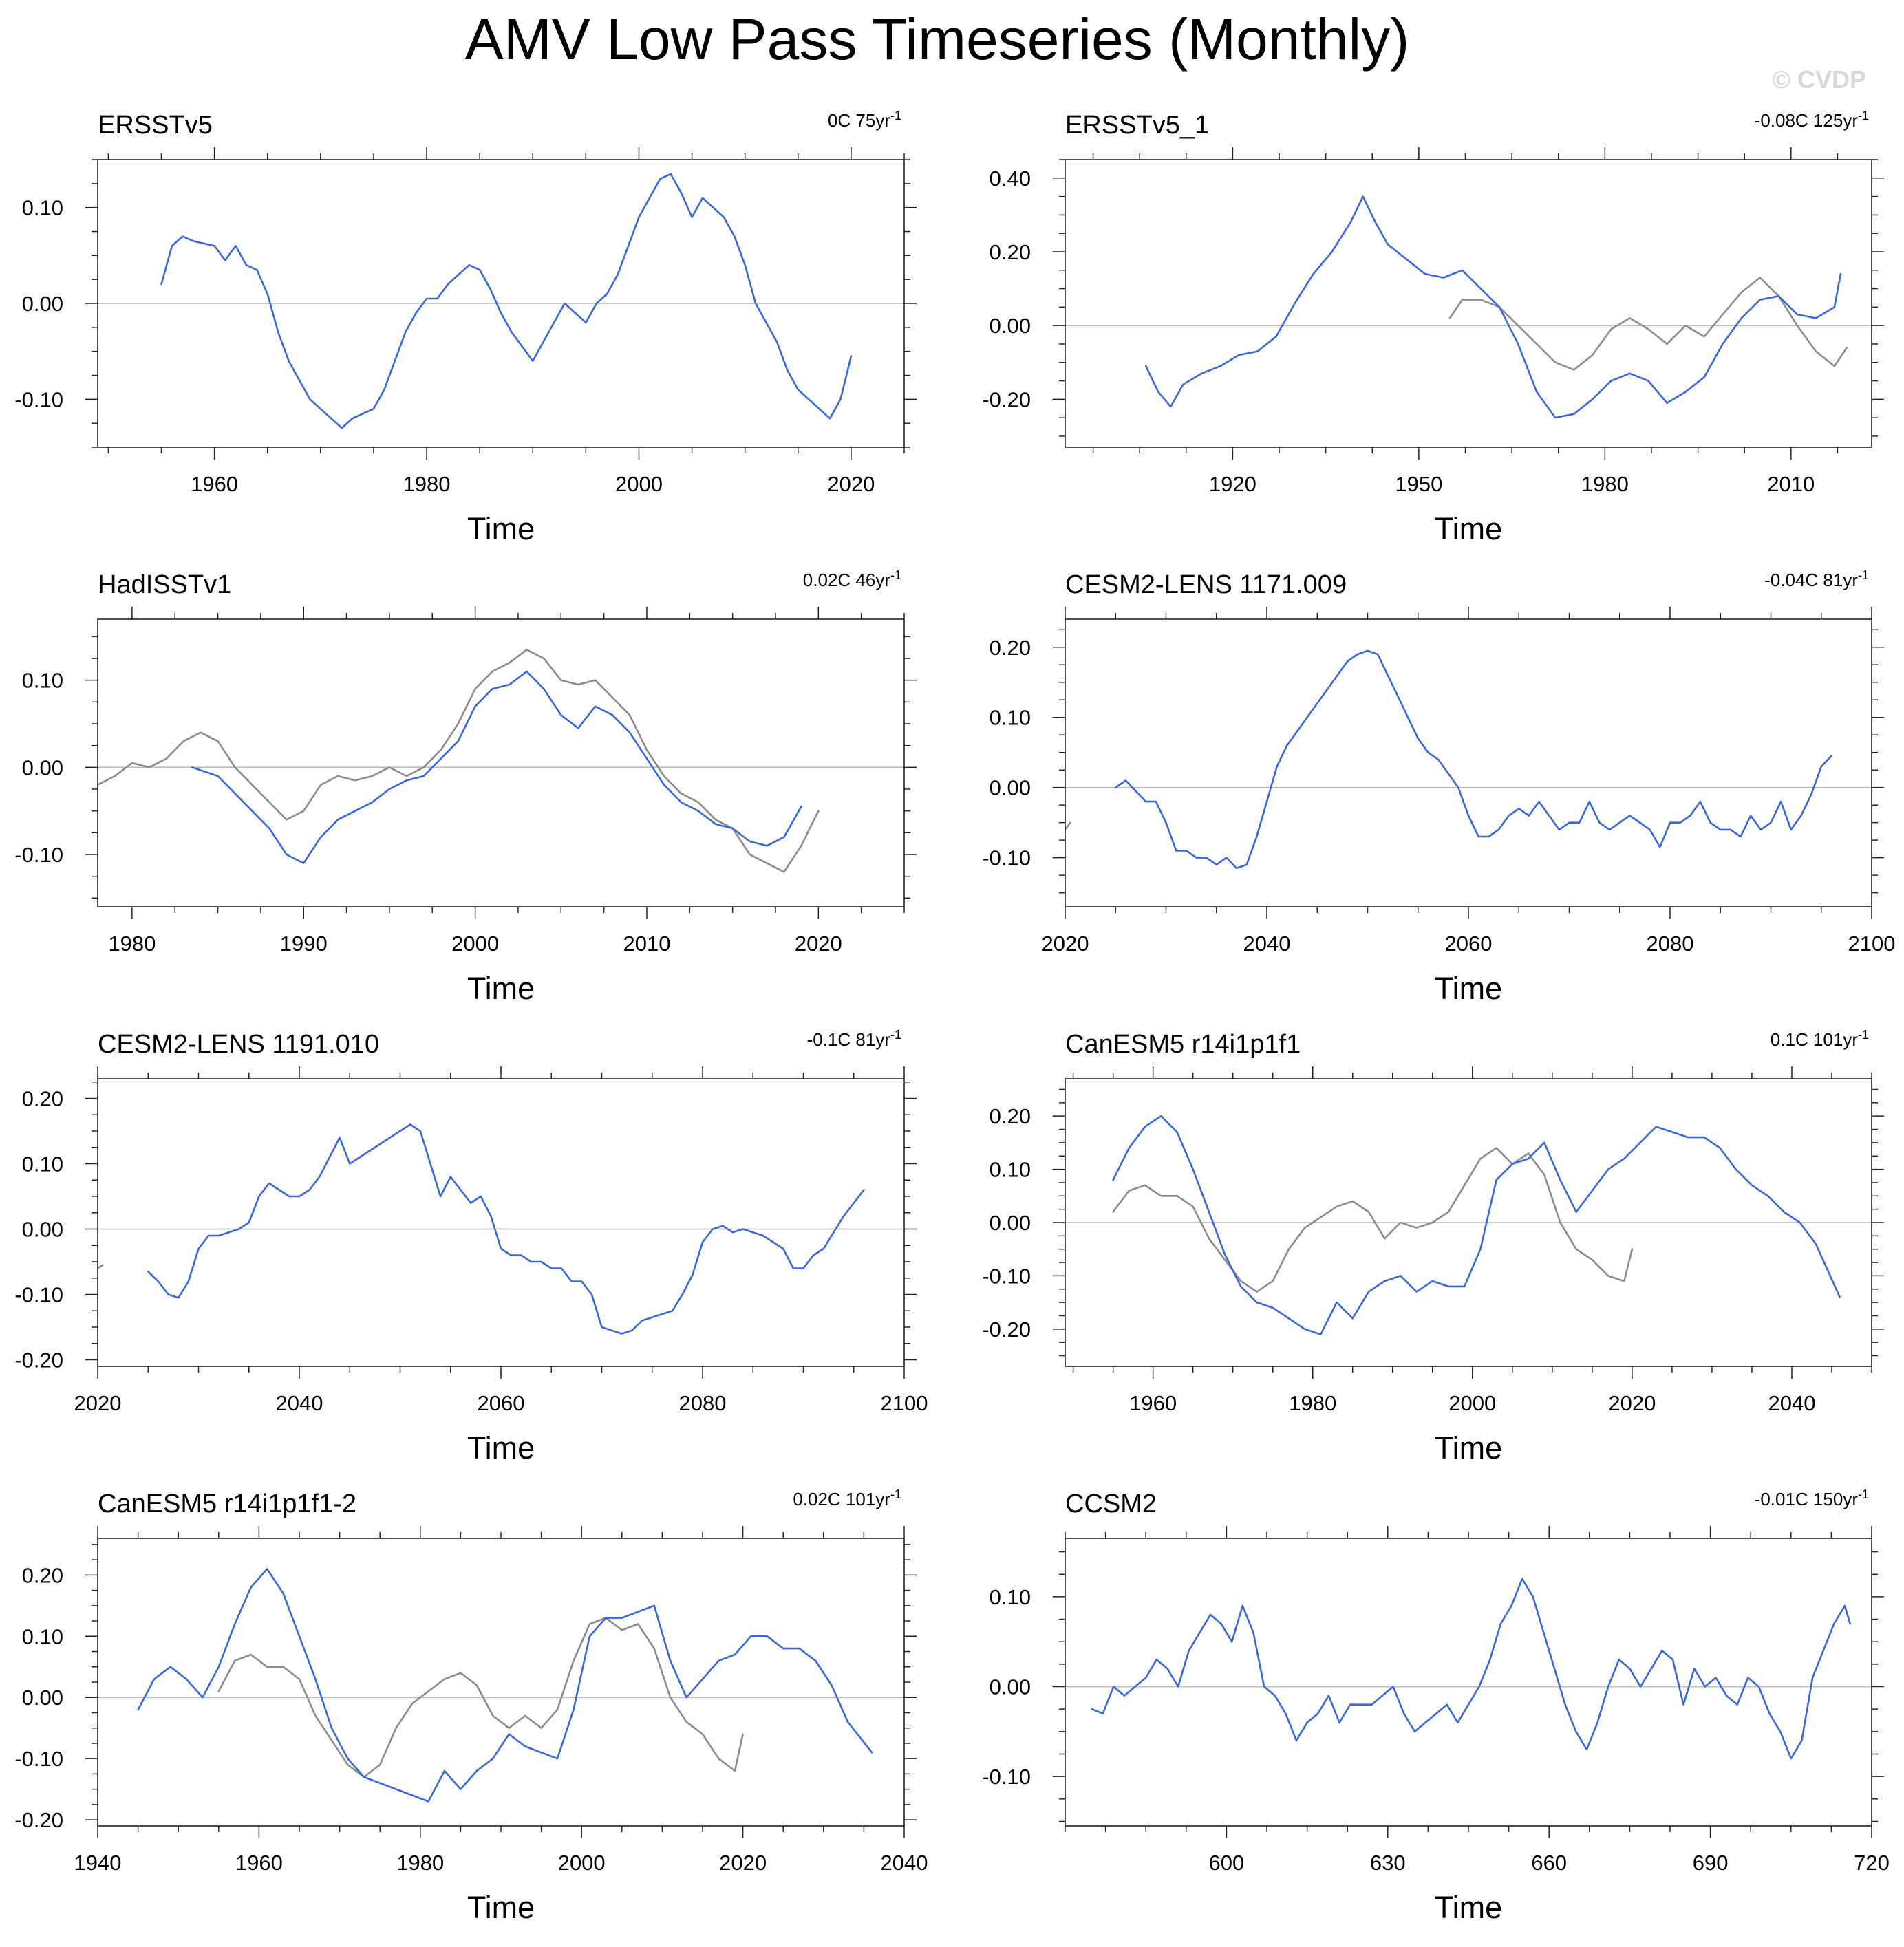 This screenshot has height=1947, width=1904. Describe the element at coordinates (849, 1039) in the screenshot. I see `trend-stat-value: -0.1C 81yr` at that location.